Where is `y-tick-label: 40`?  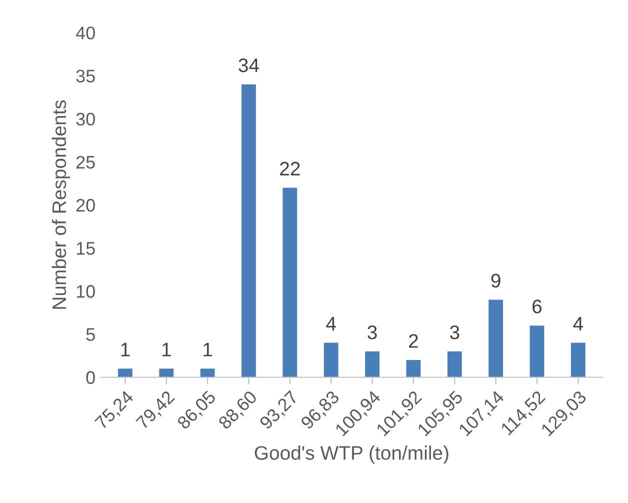
y-tick-label: 40 is located at coordinates (85, 33).